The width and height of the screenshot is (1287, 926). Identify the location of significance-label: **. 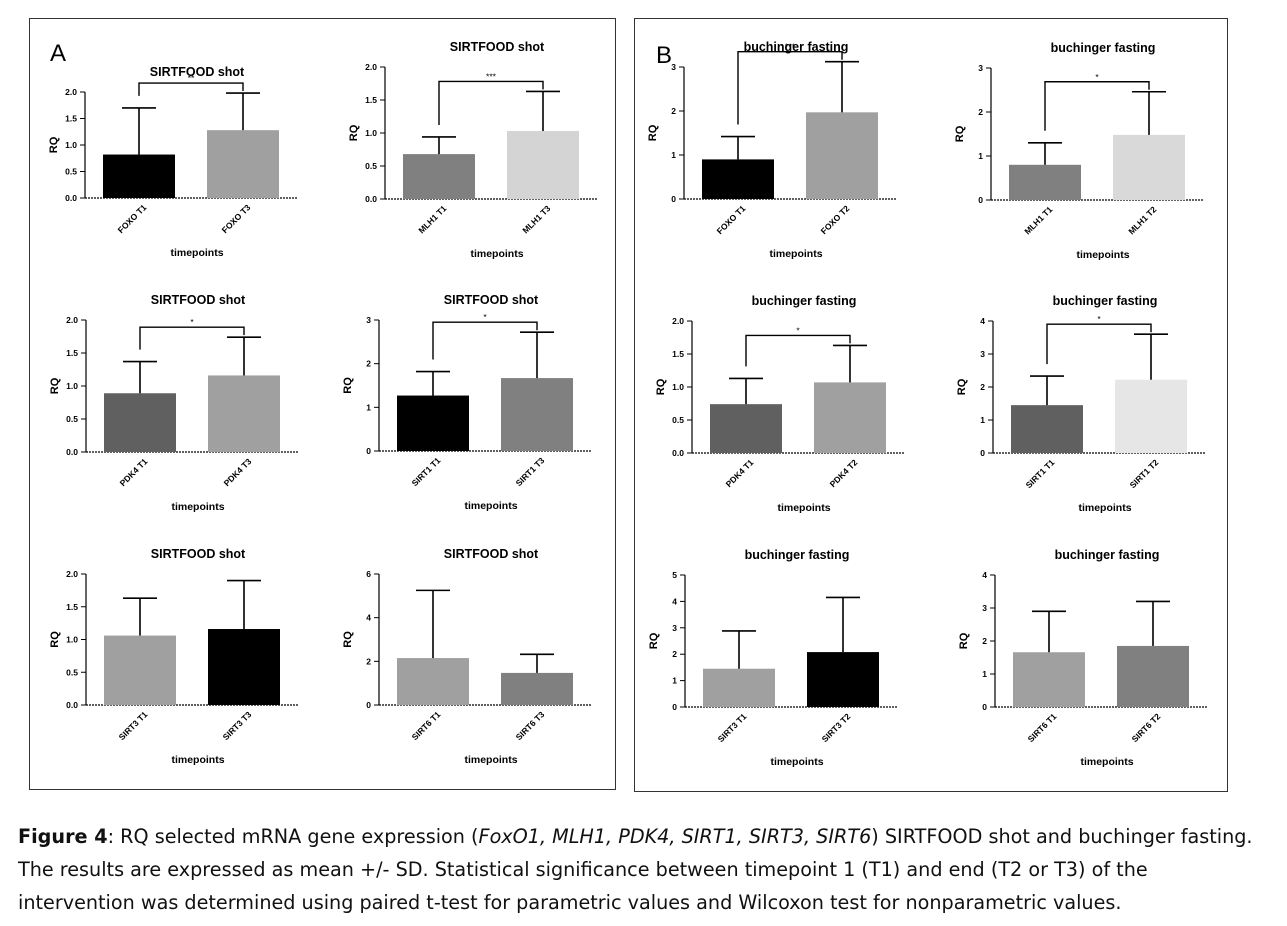
(191, 78).